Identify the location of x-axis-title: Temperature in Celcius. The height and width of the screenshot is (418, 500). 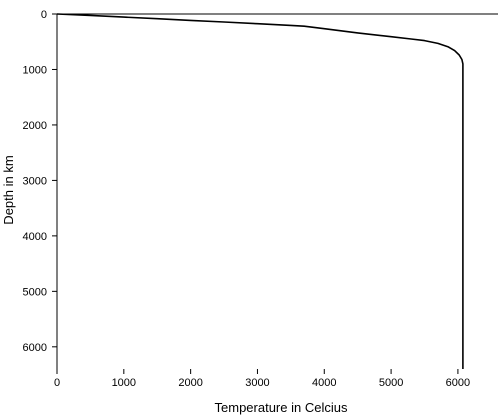
(281, 407).